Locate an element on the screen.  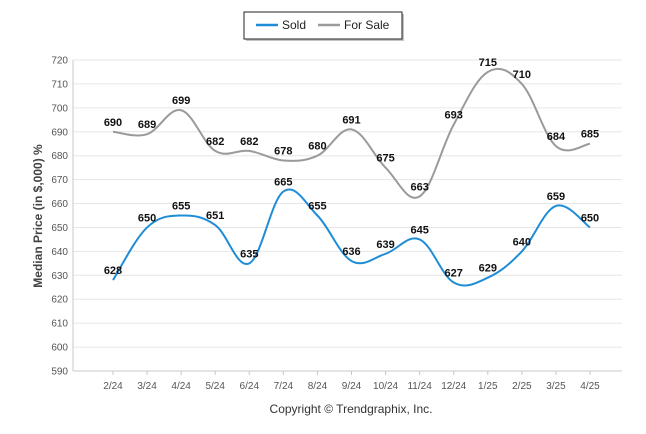
x-tick-label: 5/24 is located at coordinates (215, 386).